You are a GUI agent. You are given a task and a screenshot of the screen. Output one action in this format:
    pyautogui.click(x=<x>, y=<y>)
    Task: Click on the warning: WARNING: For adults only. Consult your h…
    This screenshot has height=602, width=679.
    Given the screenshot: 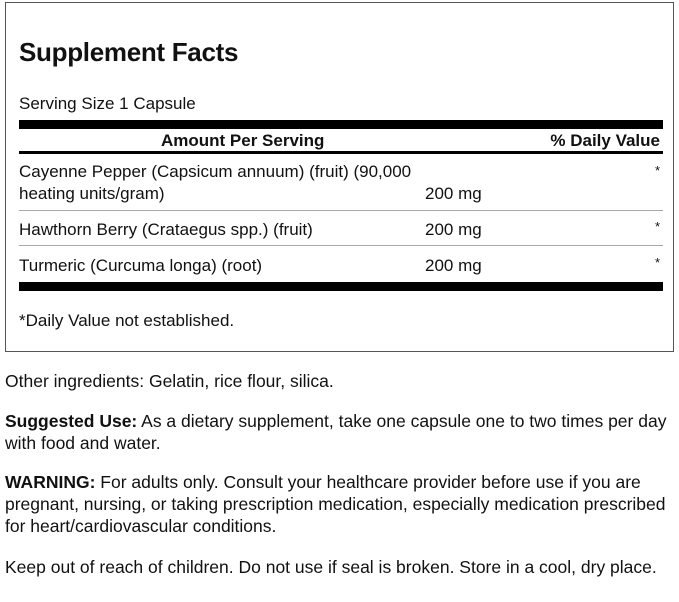 What is the action you would take?
    pyautogui.click(x=337, y=504)
    